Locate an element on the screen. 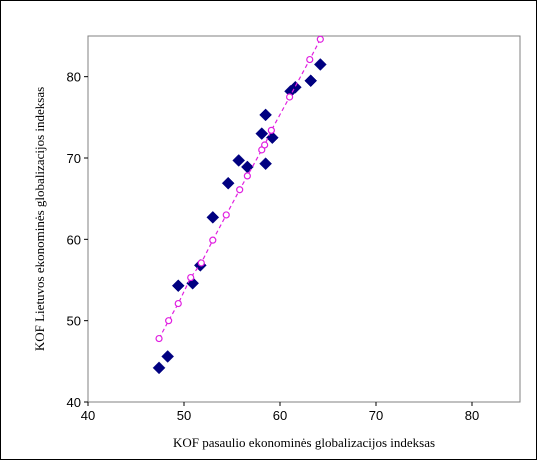 This screenshot has height=460, width=537. y-tick-label: 50 is located at coordinates (74, 321).